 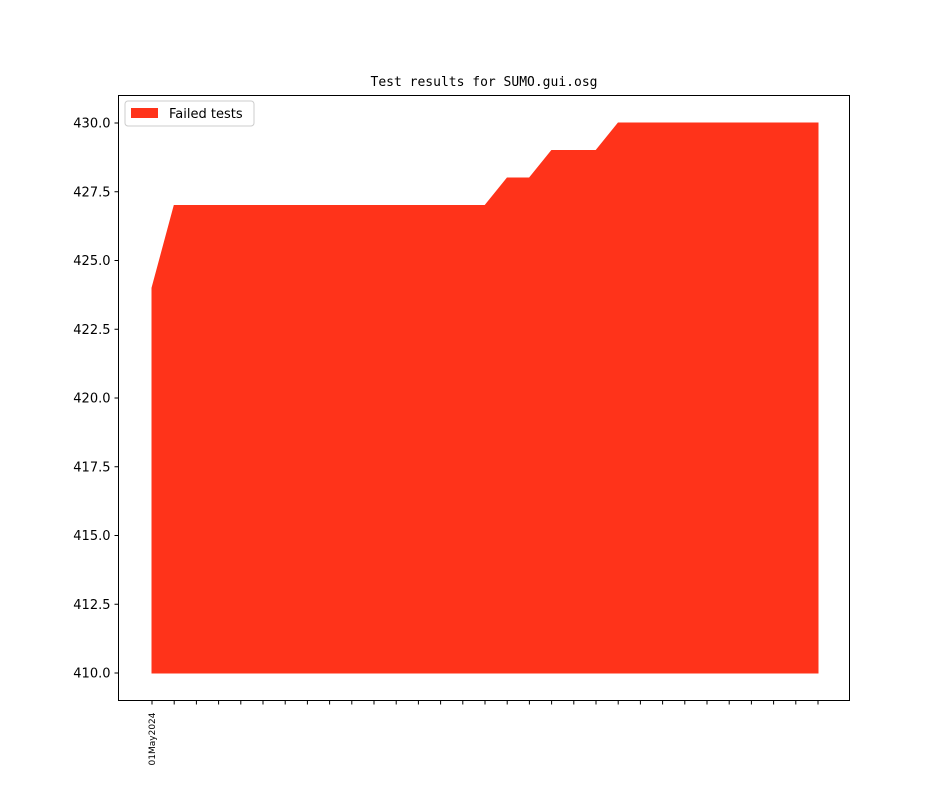 What do you see at coordinates (153, 738) in the screenshot?
I see `x-tick-label: 01May2024` at bounding box center [153, 738].